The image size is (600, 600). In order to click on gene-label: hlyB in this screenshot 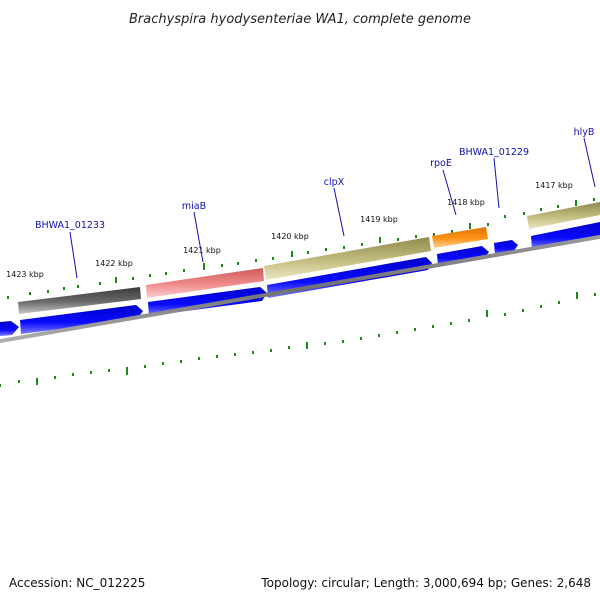, I will do `click(584, 132)`.